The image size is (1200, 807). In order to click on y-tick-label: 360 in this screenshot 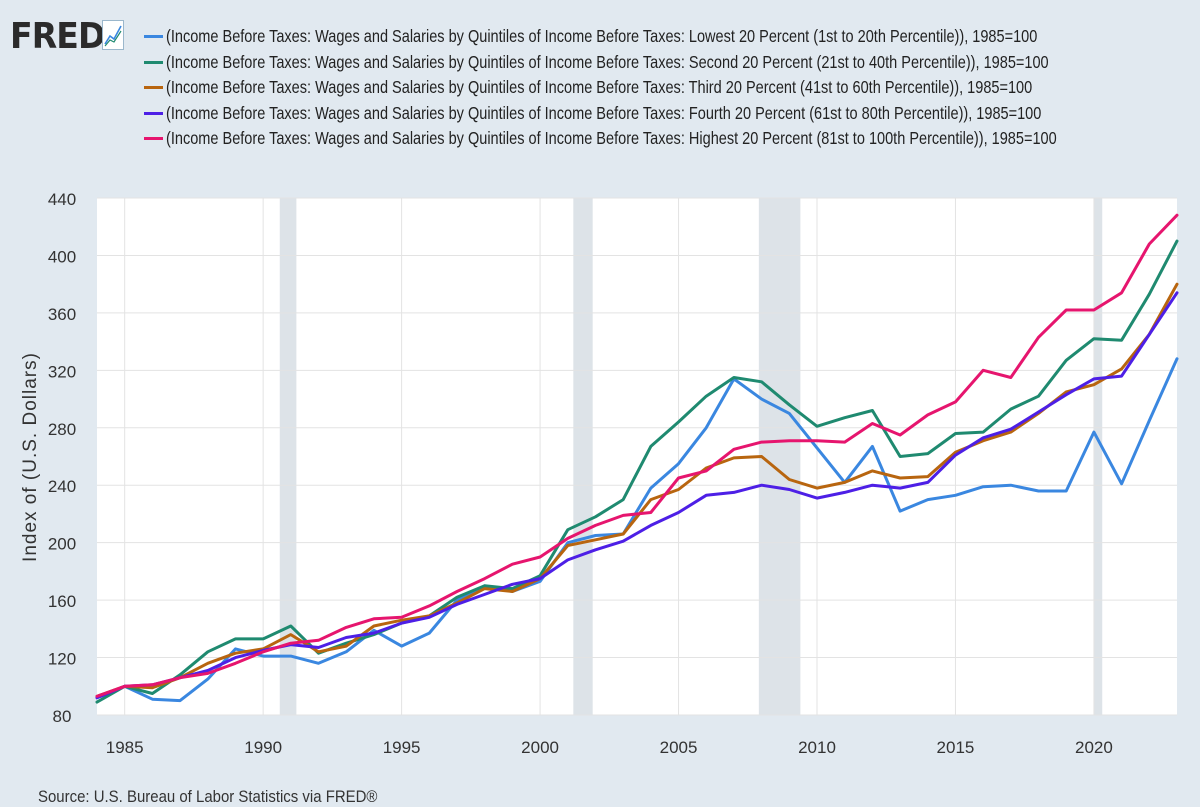, I will do `click(62, 314)`.